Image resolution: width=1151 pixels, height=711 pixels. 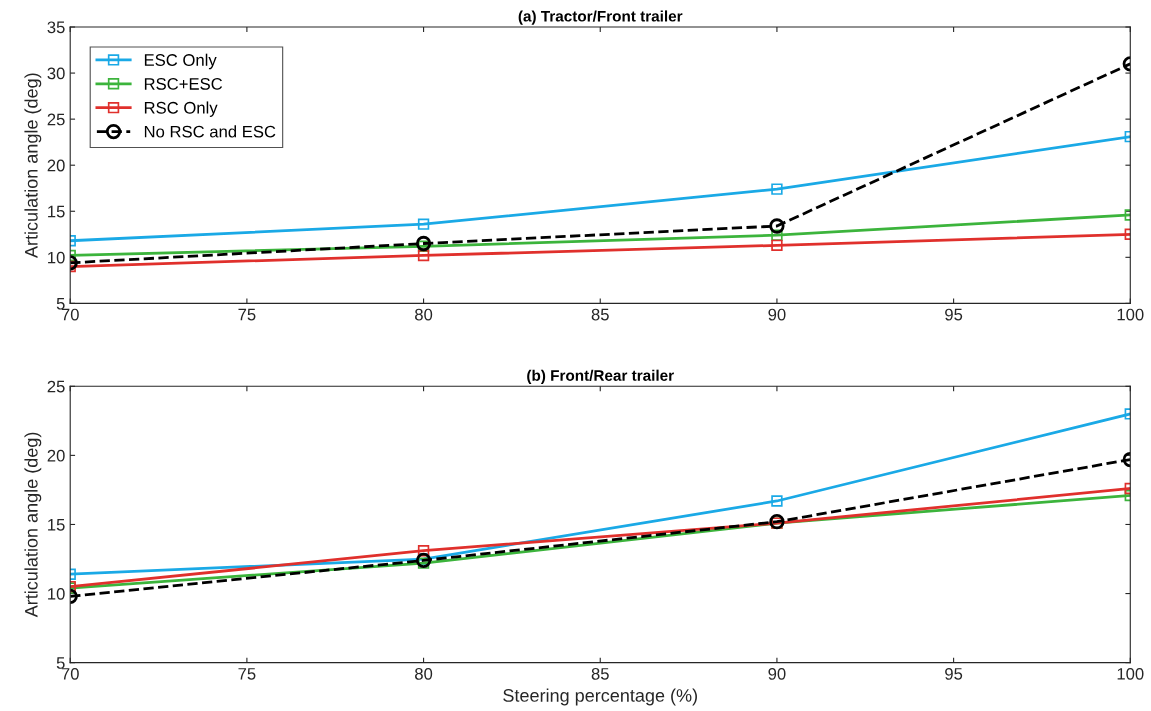 What do you see at coordinates (600, 376) in the screenshot?
I see `chart-title: (b) Front/Rear trailer` at bounding box center [600, 376].